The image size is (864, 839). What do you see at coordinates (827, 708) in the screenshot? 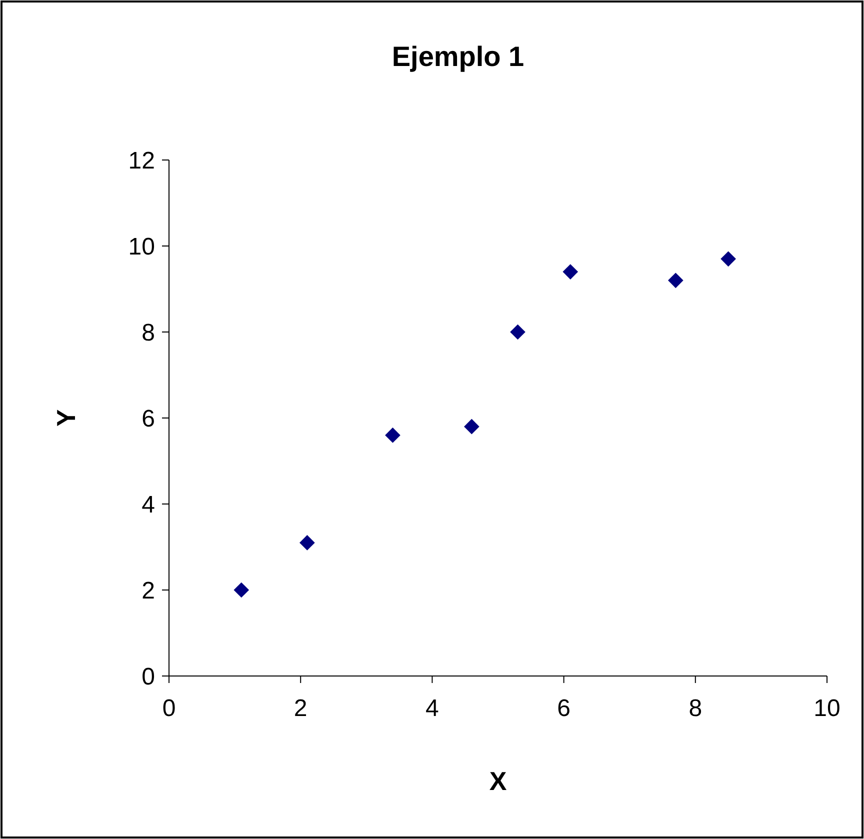
I see `x-tick-label: 10` at bounding box center [827, 708].